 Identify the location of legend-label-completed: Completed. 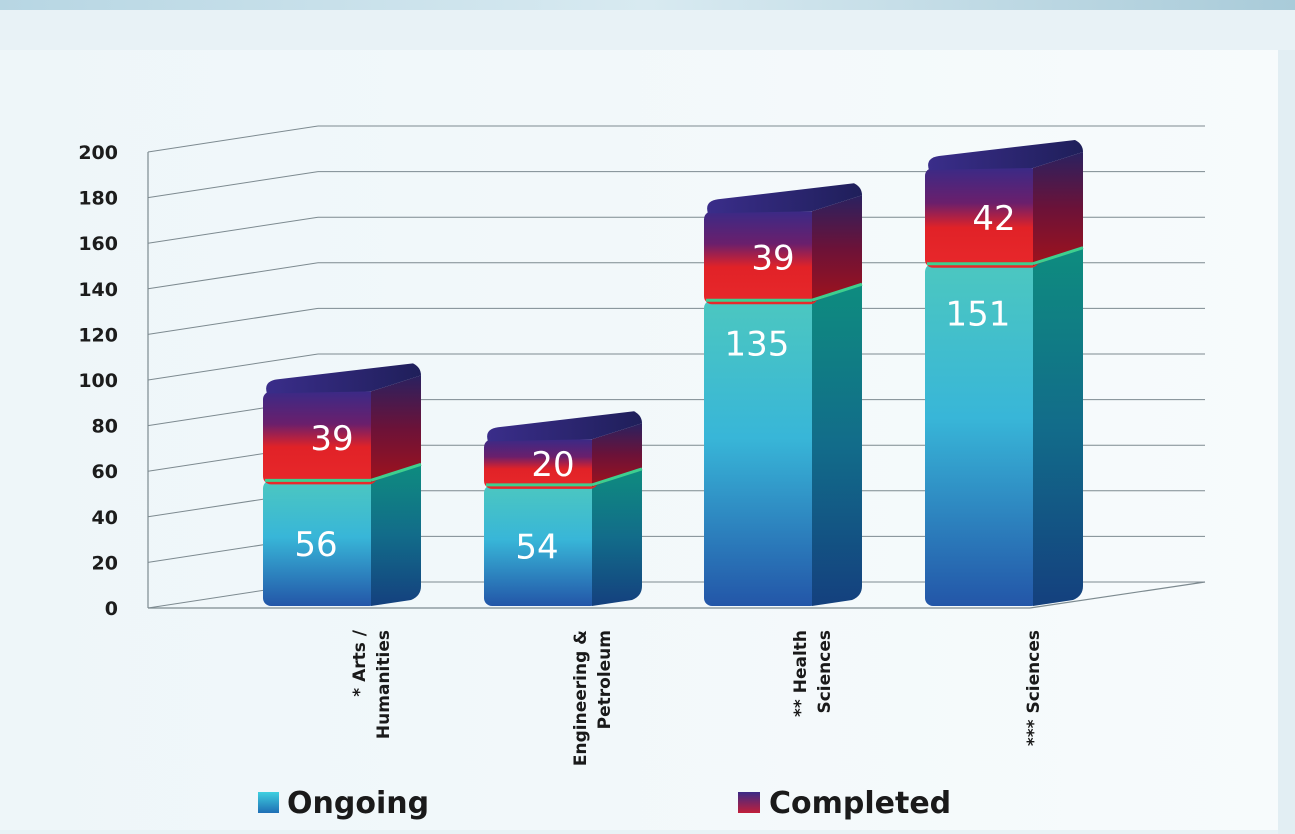
(860, 803).